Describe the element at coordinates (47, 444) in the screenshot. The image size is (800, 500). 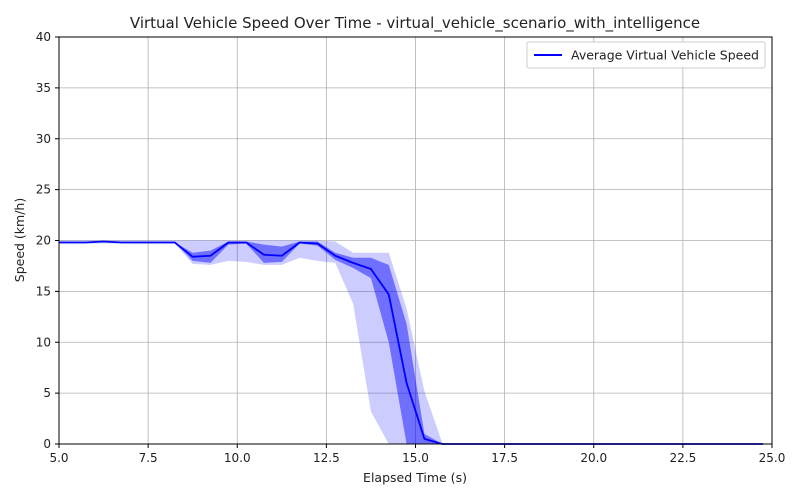
I see `y-tick-label: 0` at that location.